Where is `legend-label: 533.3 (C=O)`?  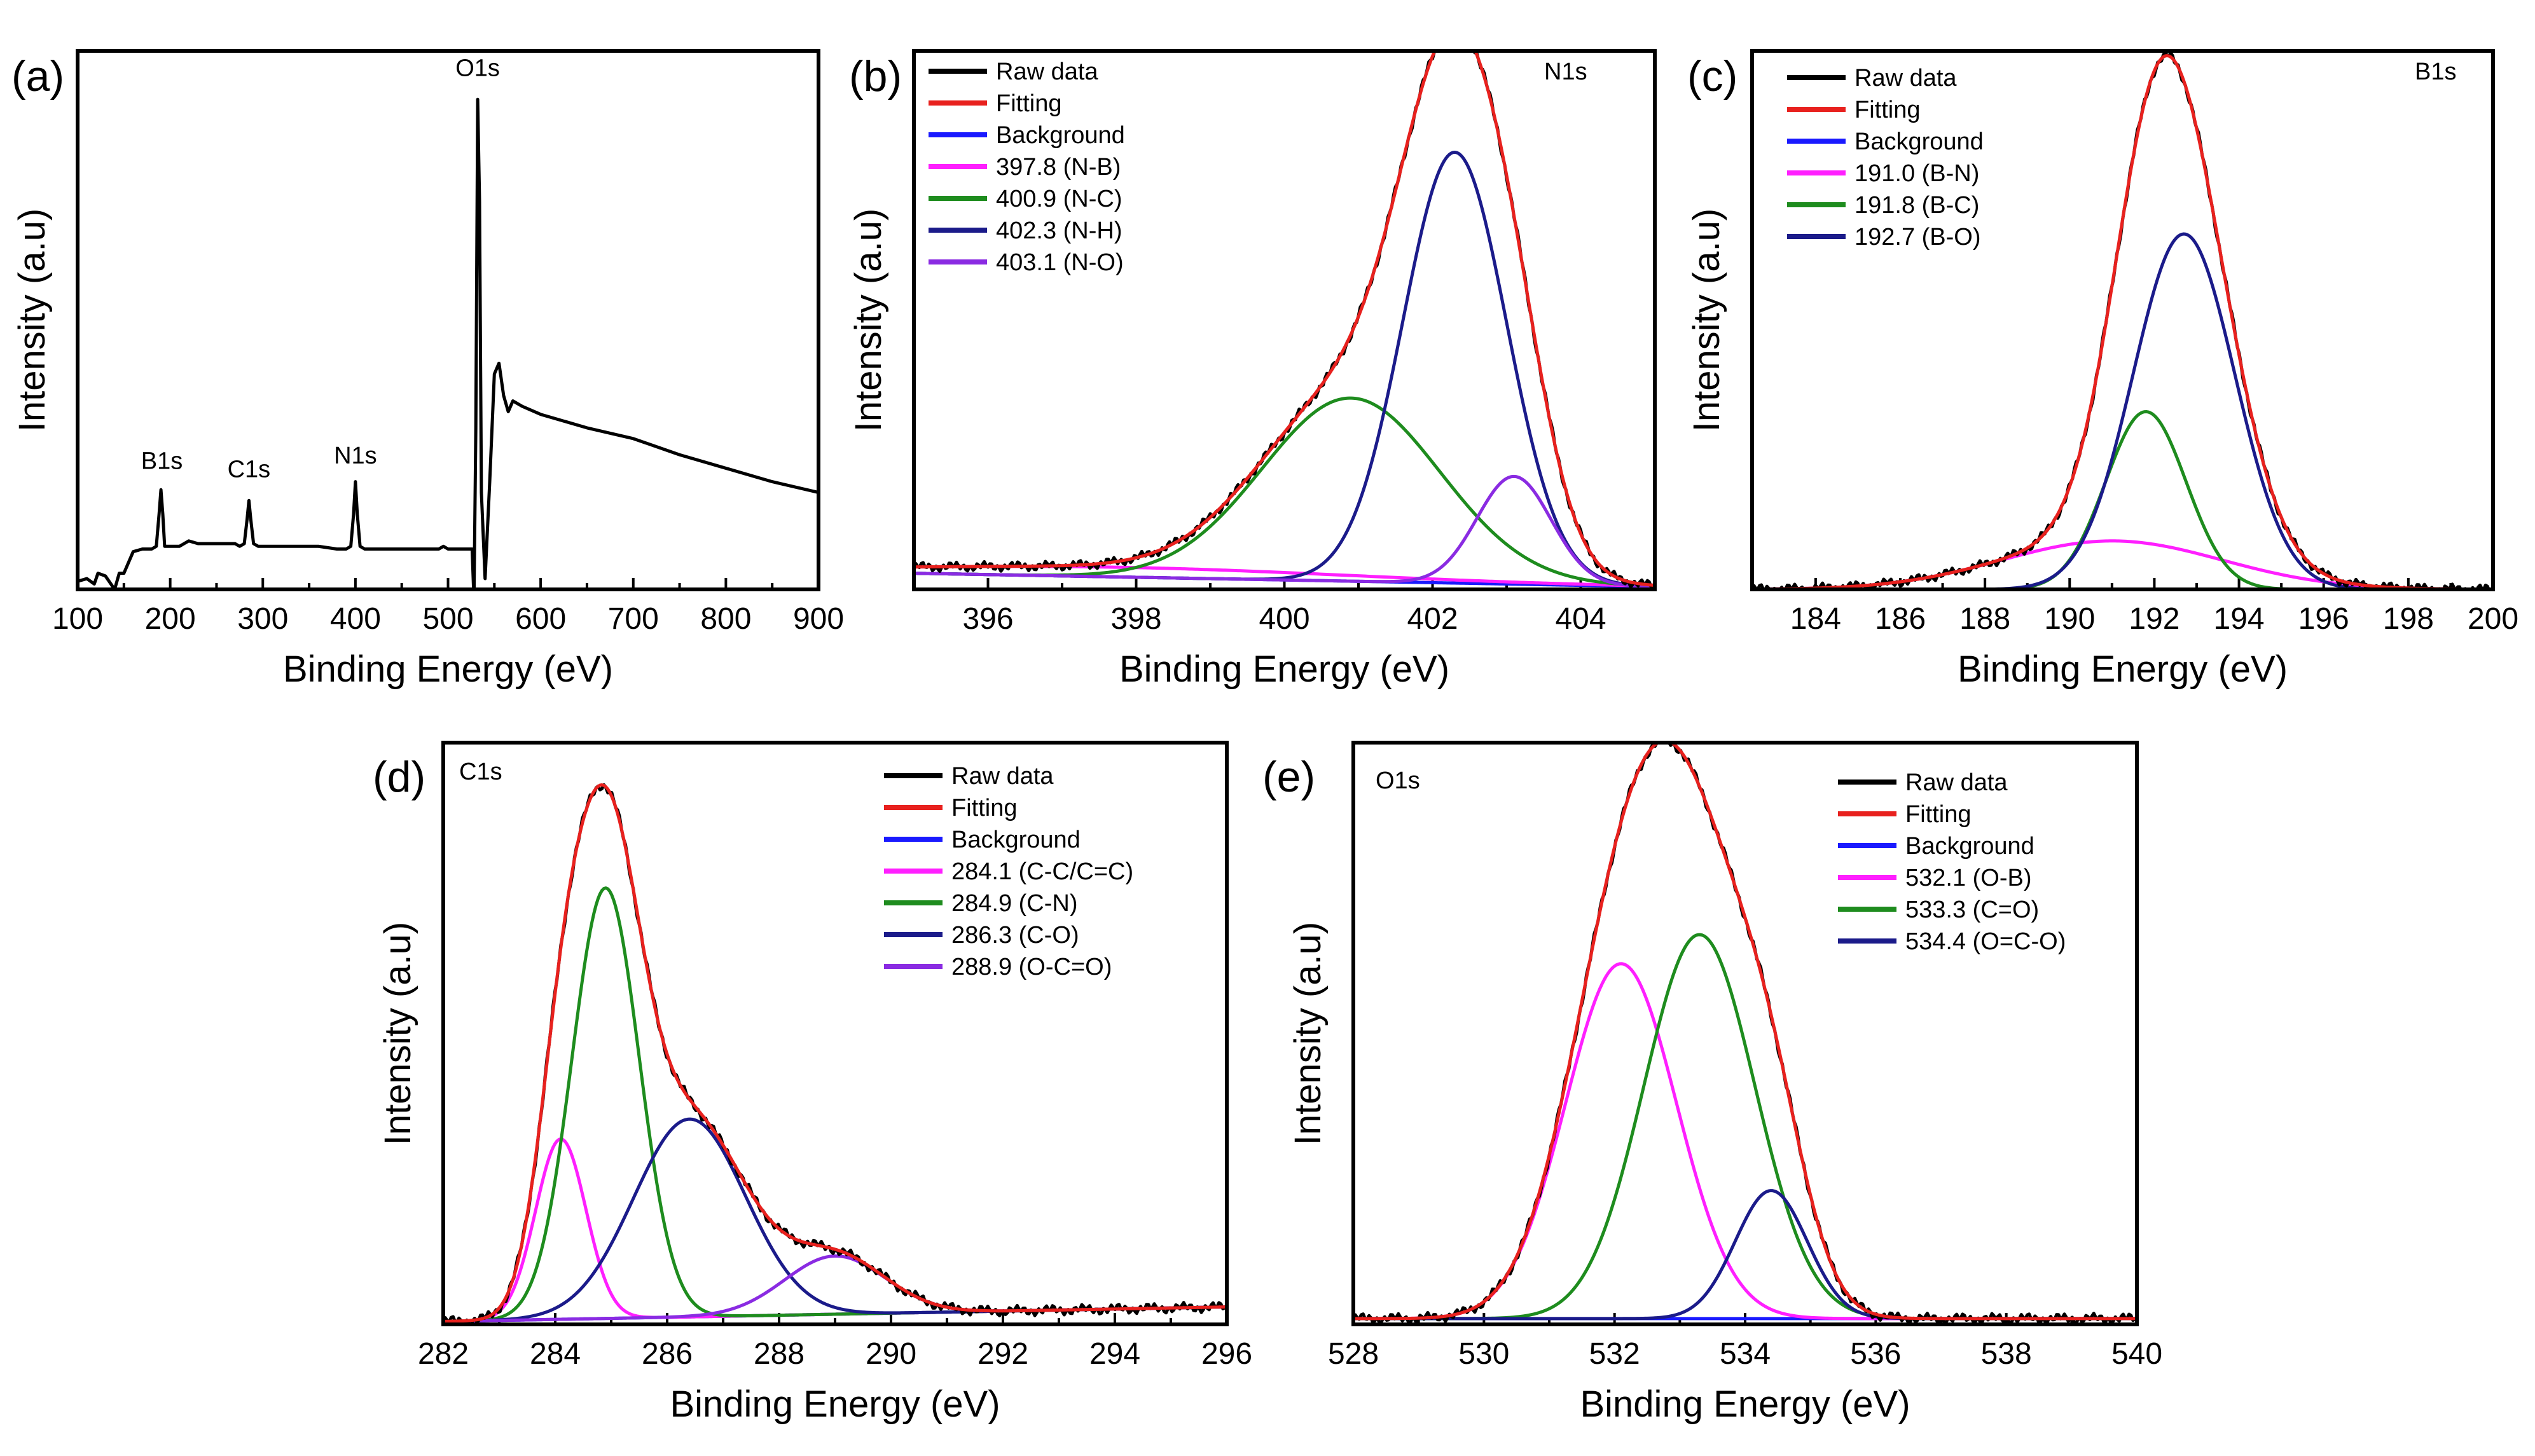 legend-label: 533.3 (C=O) is located at coordinates (1972, 910).